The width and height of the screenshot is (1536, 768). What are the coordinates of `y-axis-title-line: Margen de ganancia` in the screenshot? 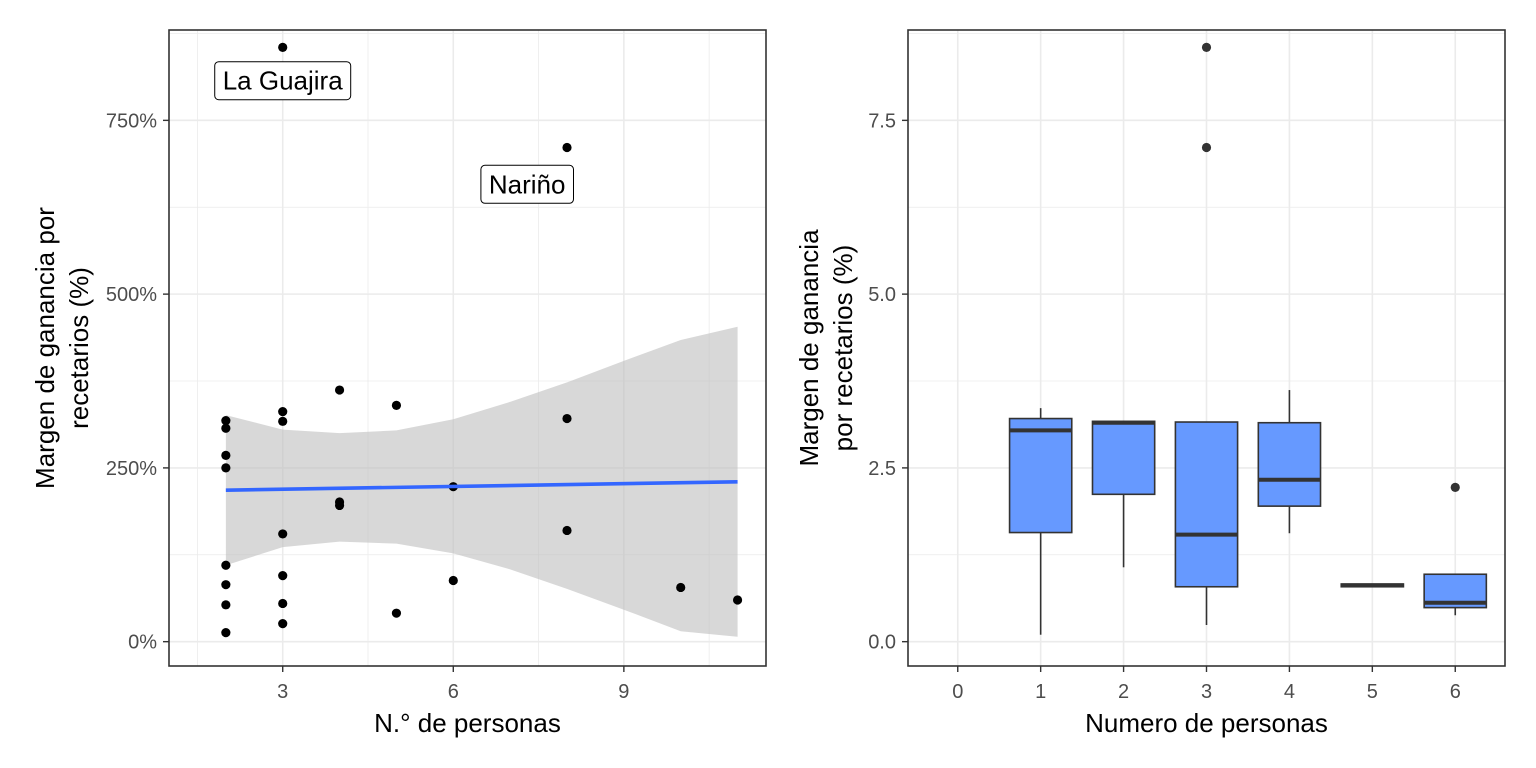 It's located at (809, 348).